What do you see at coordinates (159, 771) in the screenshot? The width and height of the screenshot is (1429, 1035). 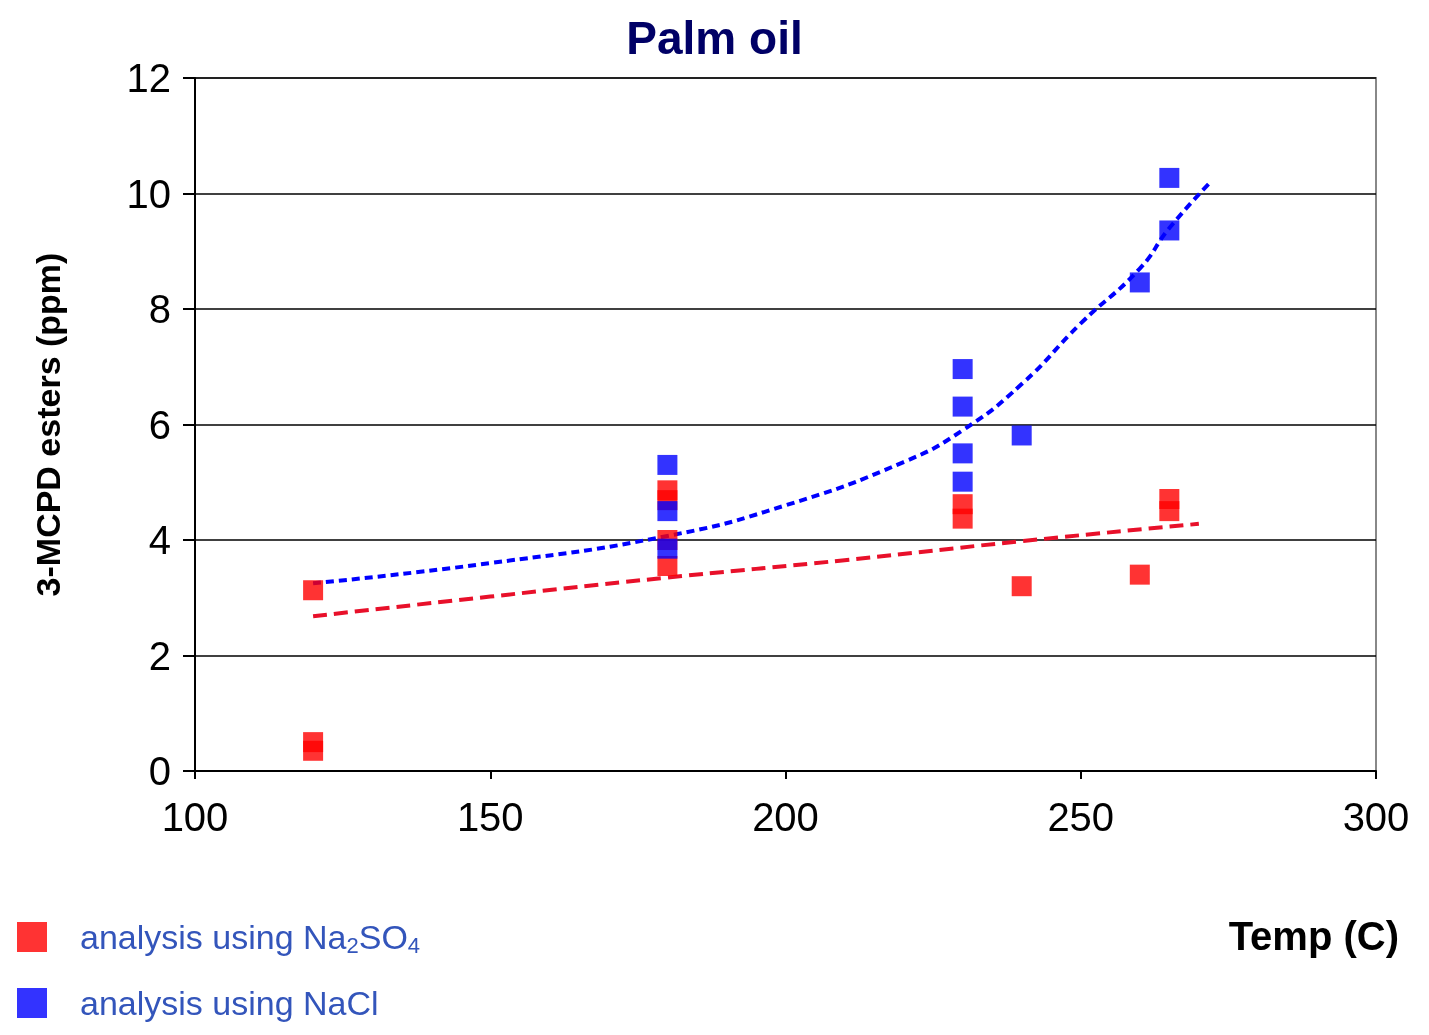 I see `y-tick-label: 0` at bounding box center [159, 771].